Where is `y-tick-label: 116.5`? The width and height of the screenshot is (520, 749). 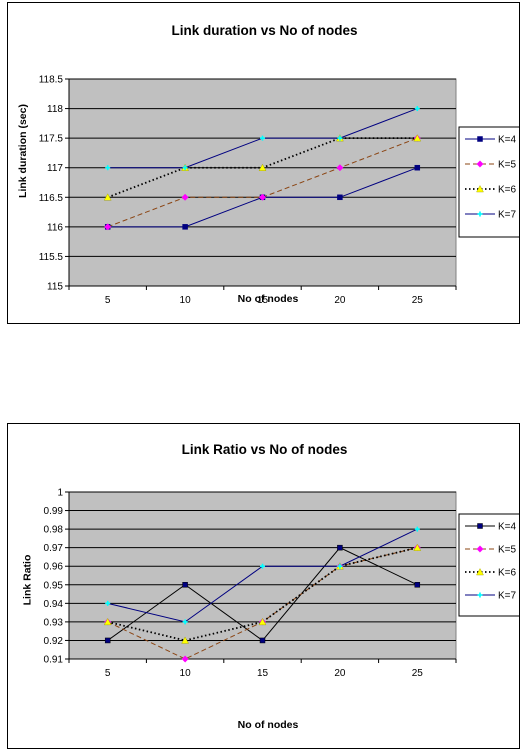
y-tick-label: 116.5 is located at coordinates (51, 198).